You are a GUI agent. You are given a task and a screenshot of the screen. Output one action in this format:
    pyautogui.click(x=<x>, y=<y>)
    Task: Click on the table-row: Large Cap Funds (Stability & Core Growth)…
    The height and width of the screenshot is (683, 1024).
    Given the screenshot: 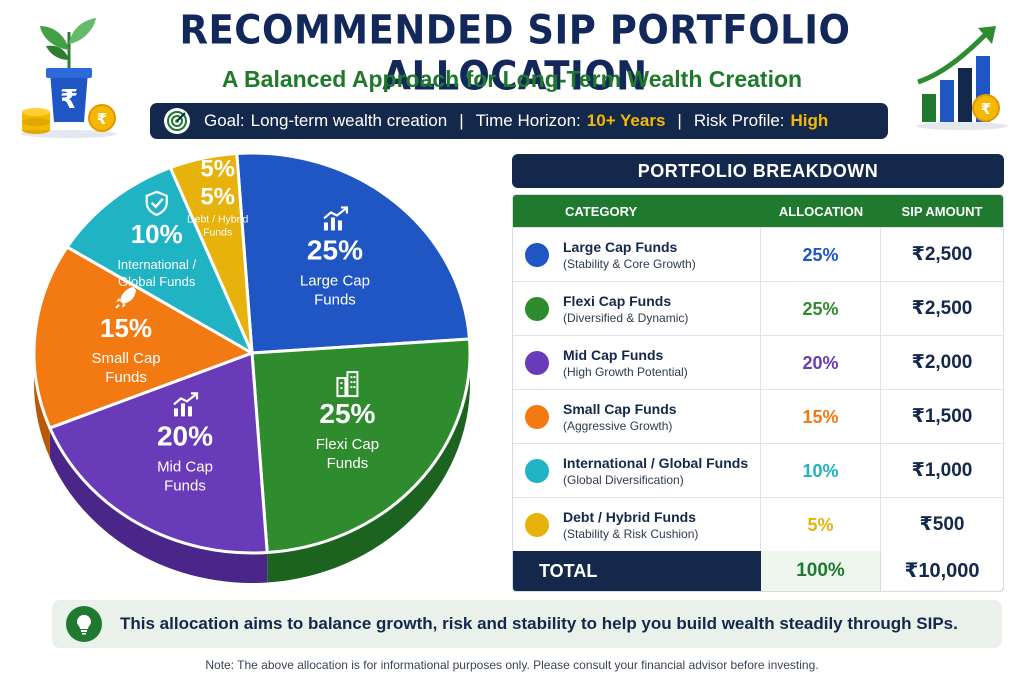 What is the action you would take?
    pyautogui.click(x=758, y=254)
    